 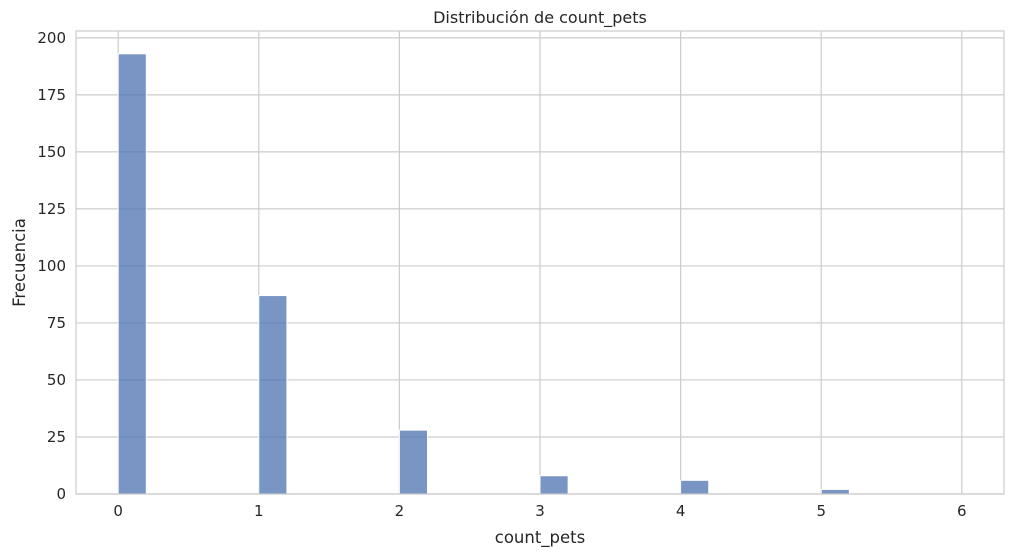 I want to click on y-tick-label: 100, so click(x=51, y=266).